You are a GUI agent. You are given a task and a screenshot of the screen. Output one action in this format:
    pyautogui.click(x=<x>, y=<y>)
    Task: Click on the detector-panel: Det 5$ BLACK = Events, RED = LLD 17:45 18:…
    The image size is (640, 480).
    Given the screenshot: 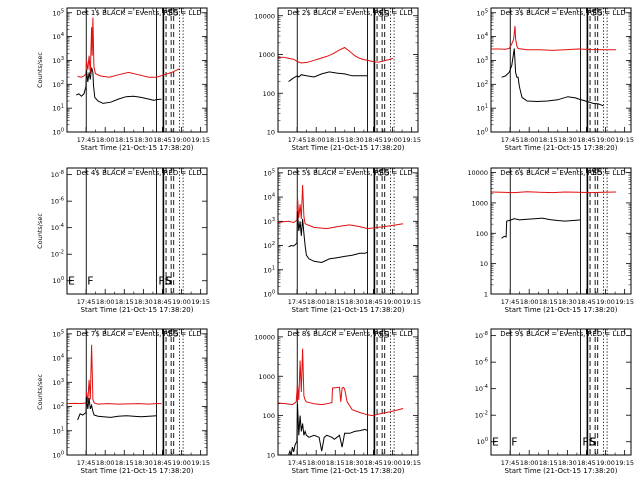 What is the action you would take?
    pyautogui.click(x=342, y=240)
    